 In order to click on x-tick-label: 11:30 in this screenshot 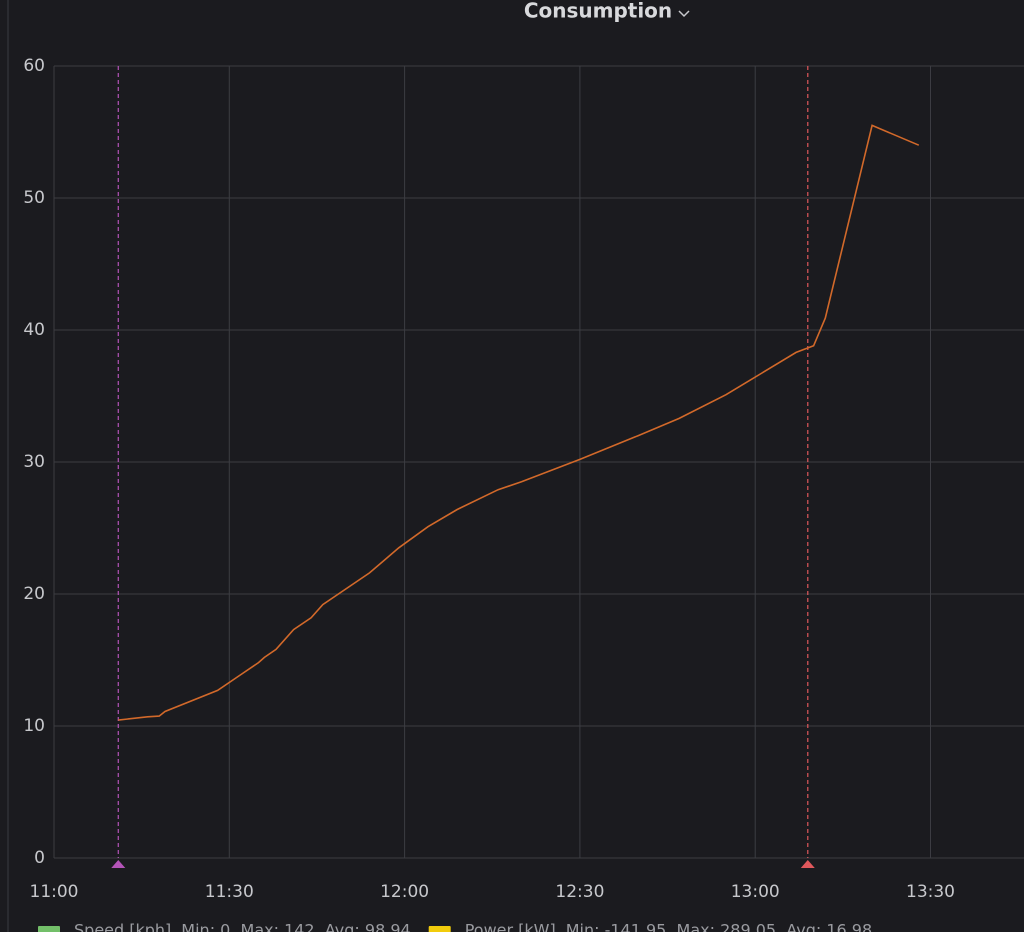, I will do `click(229, 892)`.